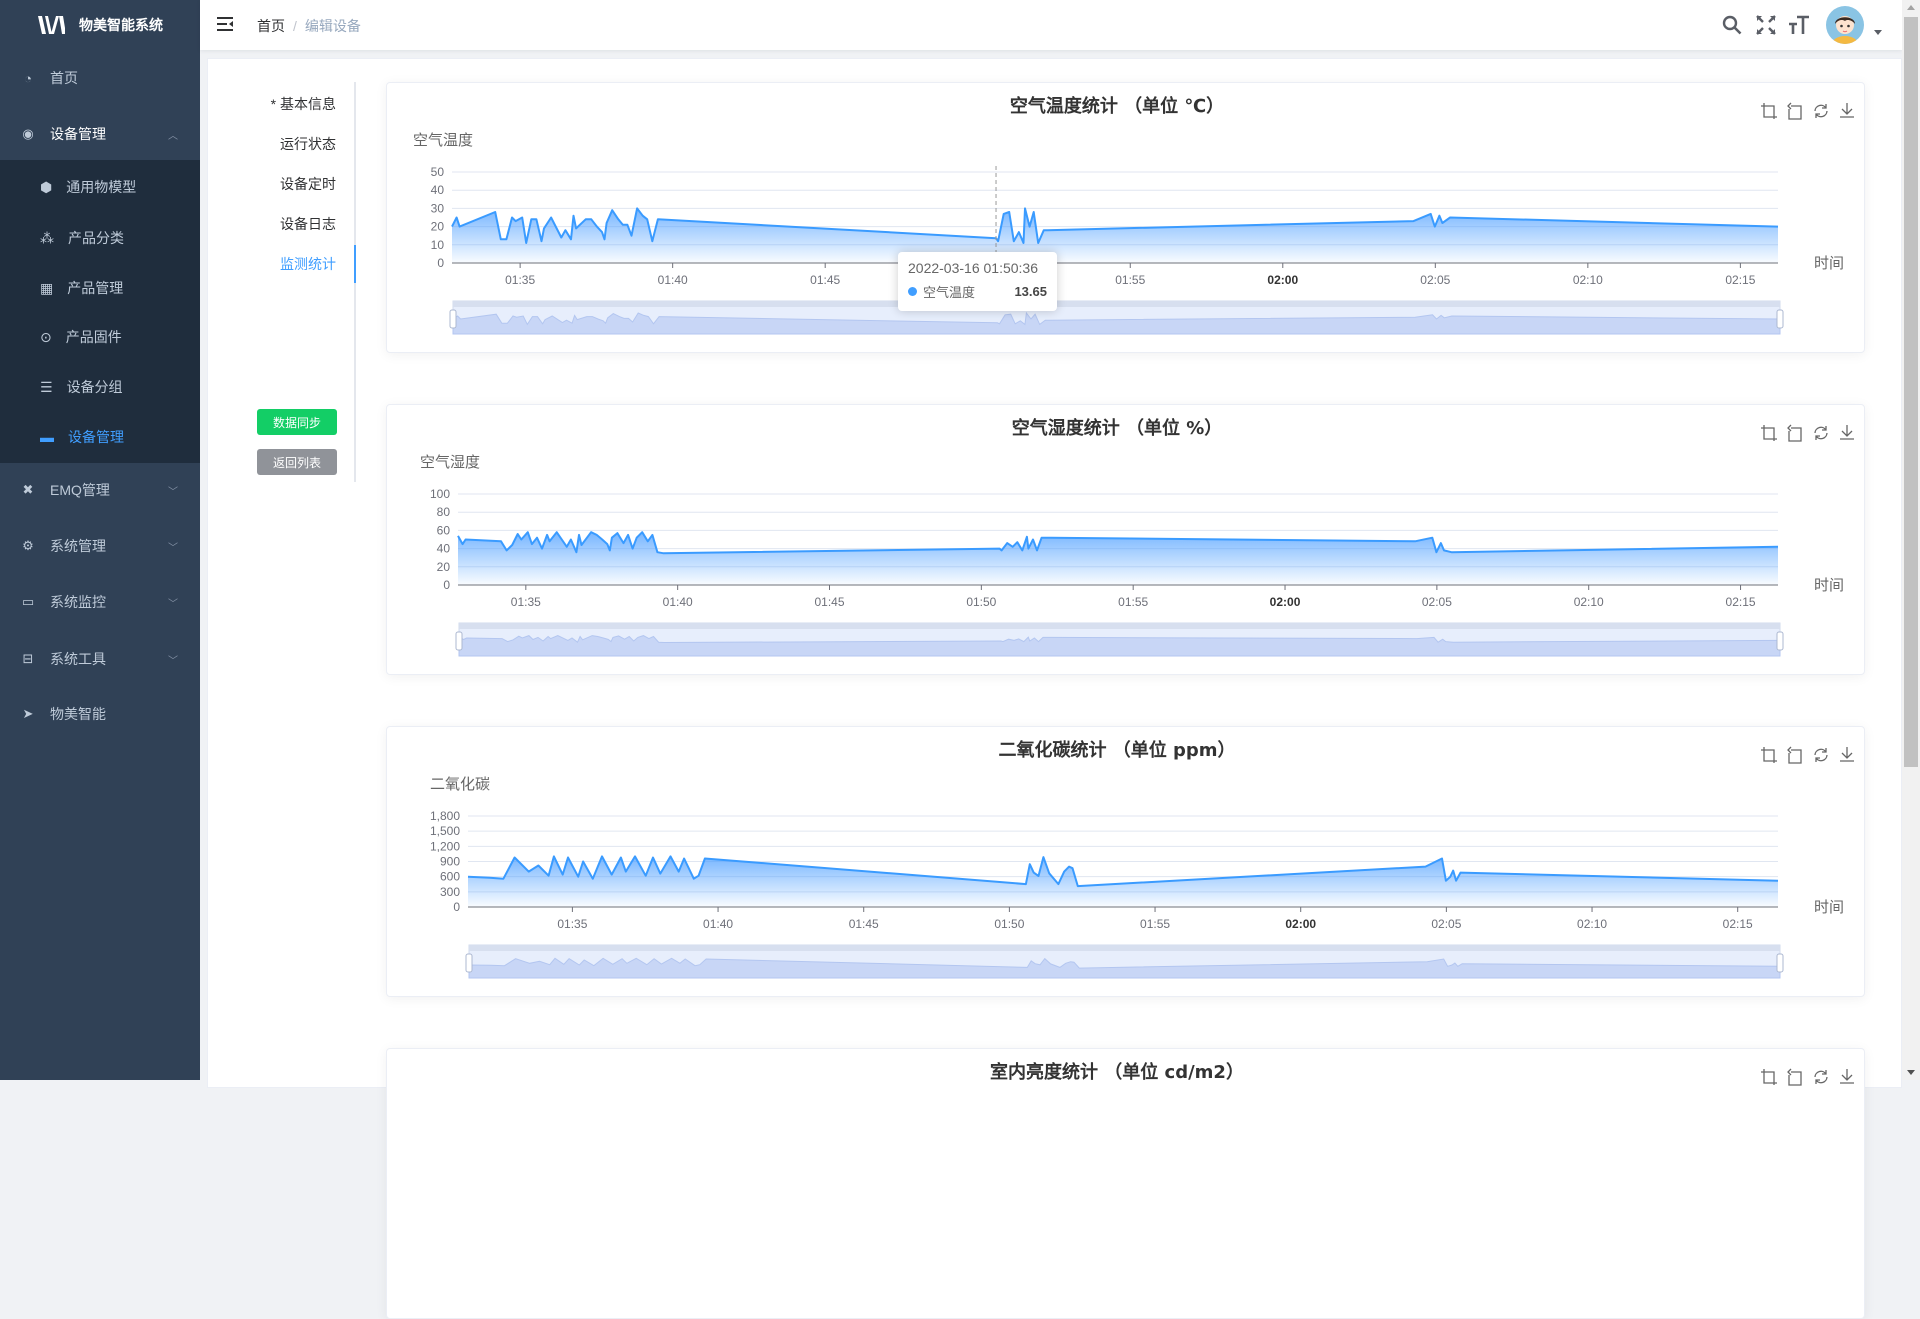 Image resolution: width=1920 pixels, height=1319 pixels. I want to click on back-to-list-button: 返回列表, so click(297, 462).